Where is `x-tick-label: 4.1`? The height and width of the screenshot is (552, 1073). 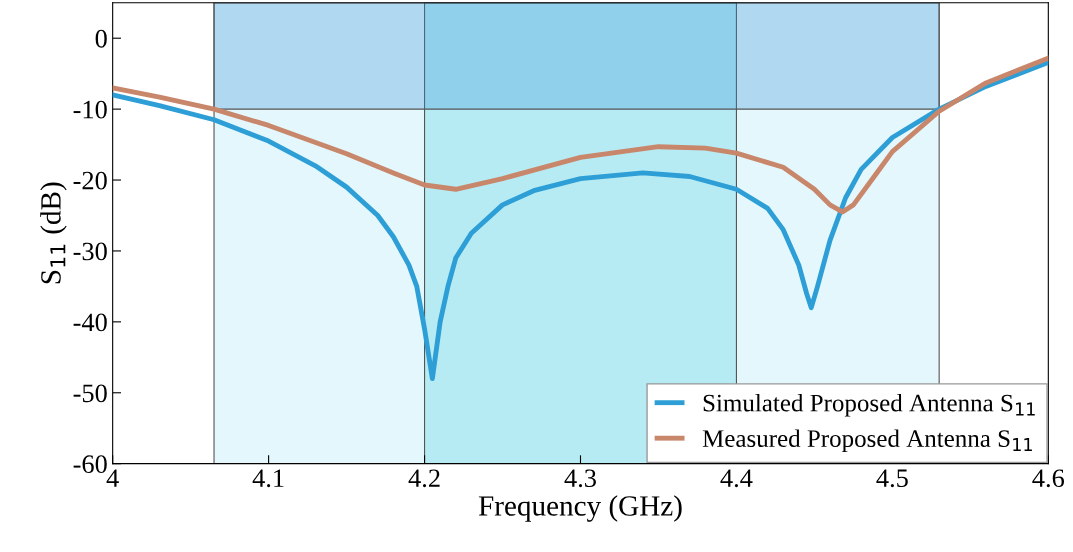 x-tick-label: 4.1 is located at coordinates (268, 478).